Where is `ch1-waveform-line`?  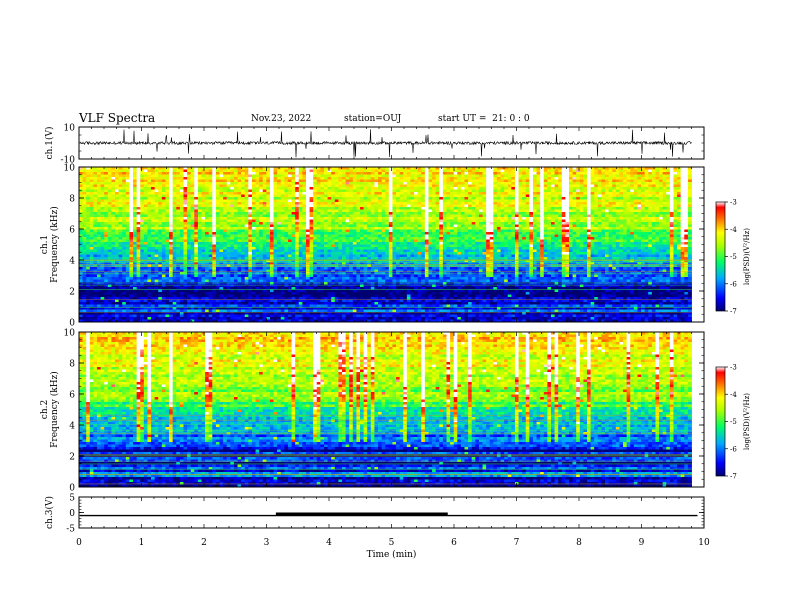
ch1-waveform-line is located at coordinates (385, 143).